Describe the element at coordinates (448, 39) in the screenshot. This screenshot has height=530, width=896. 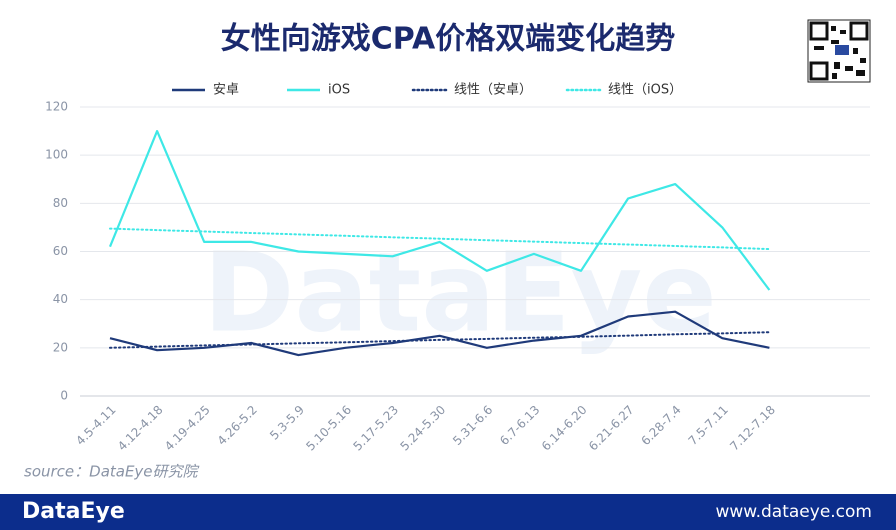
I see `chart-title: 女性向游戏CPA价格双端变化趋势` at that location.